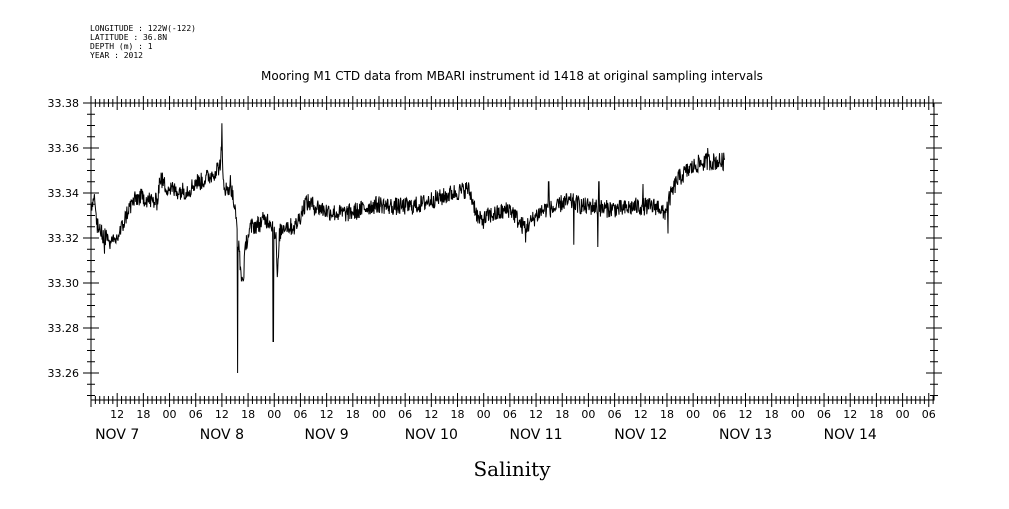  Describe the element at coordinates (64, 328) in the screenshot. I see `y-tick-label: 33.28` at that location.